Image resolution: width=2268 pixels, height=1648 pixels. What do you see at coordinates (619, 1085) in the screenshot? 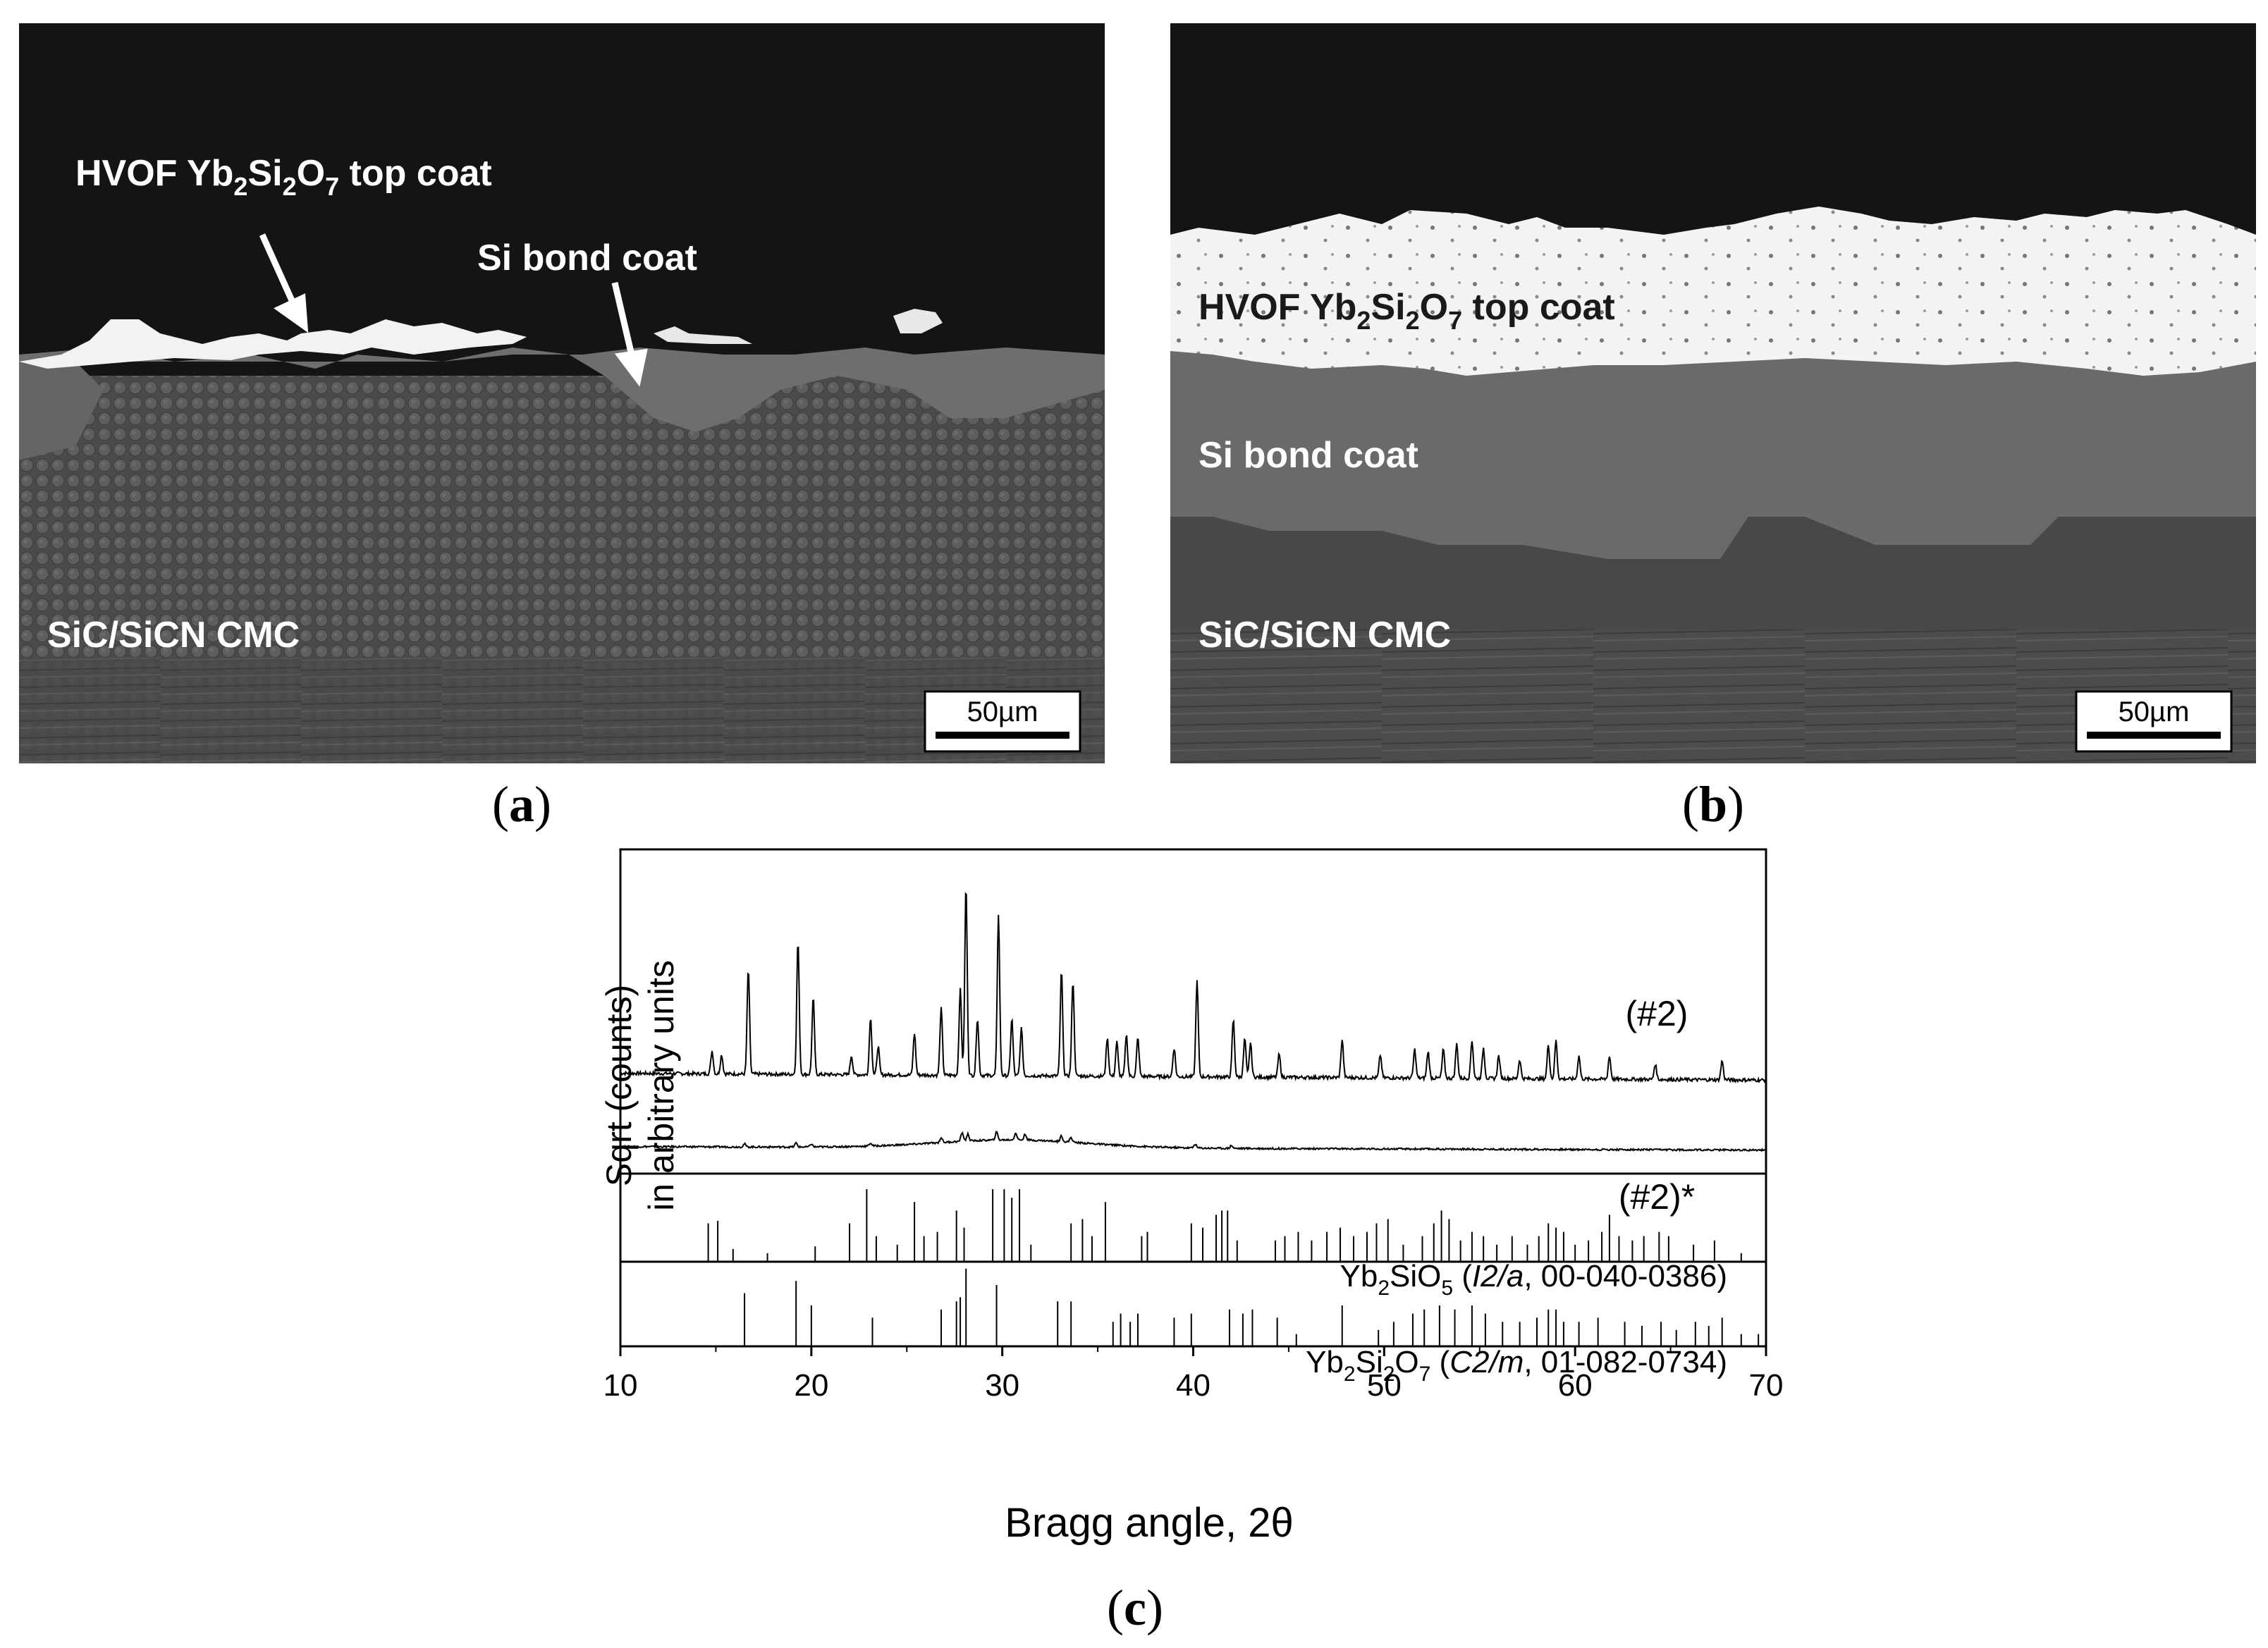
I see `y-axis-label-line1: Sqrt (counts)` at bounding box center [619, 1085].